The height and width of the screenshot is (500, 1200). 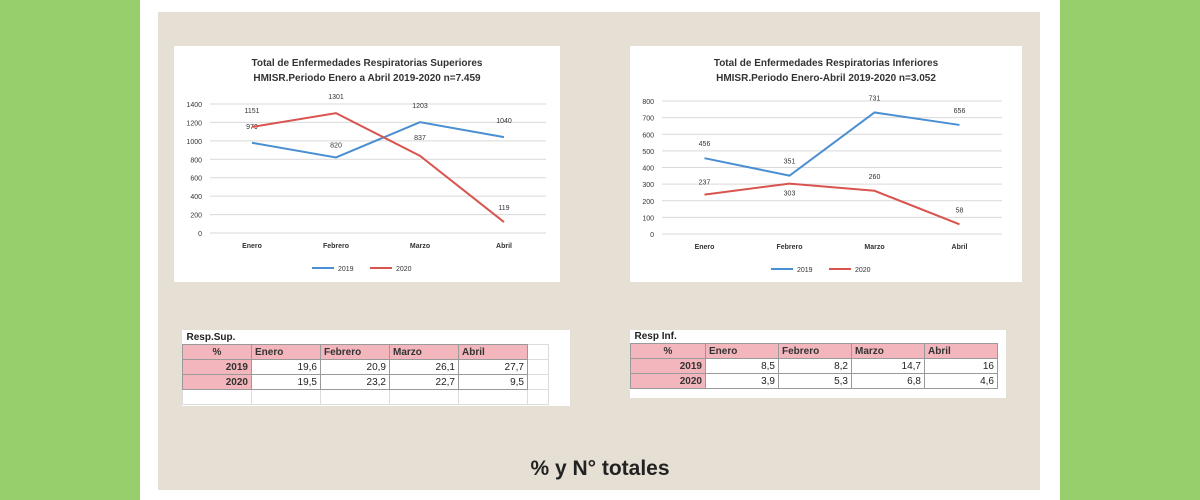 I want to click on data-label: 260, so click(x=875, y=177).